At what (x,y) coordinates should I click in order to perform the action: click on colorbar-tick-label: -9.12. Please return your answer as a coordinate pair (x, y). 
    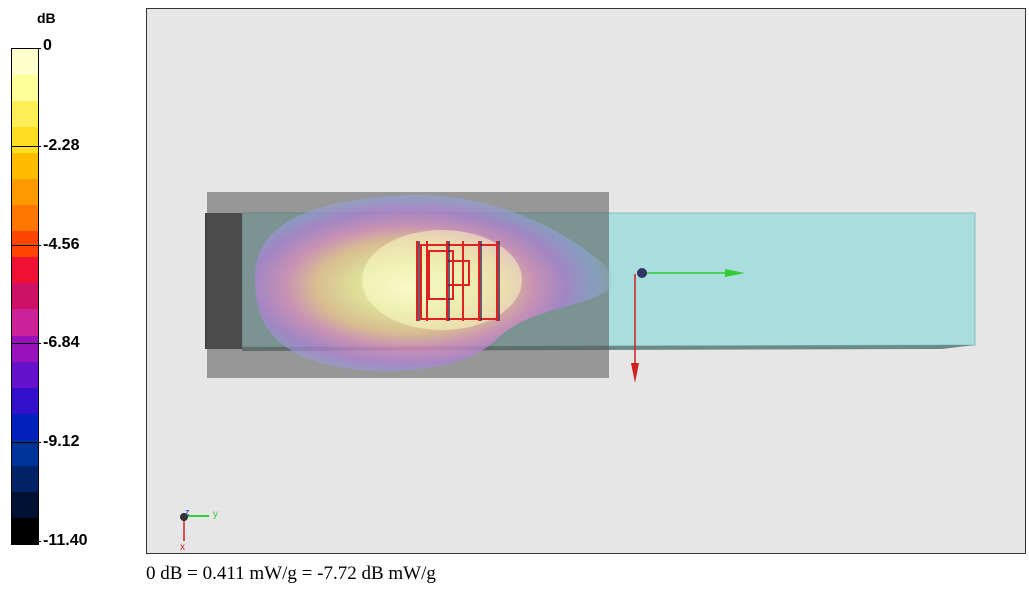
    Looking at the image, I should click on (61, 441).